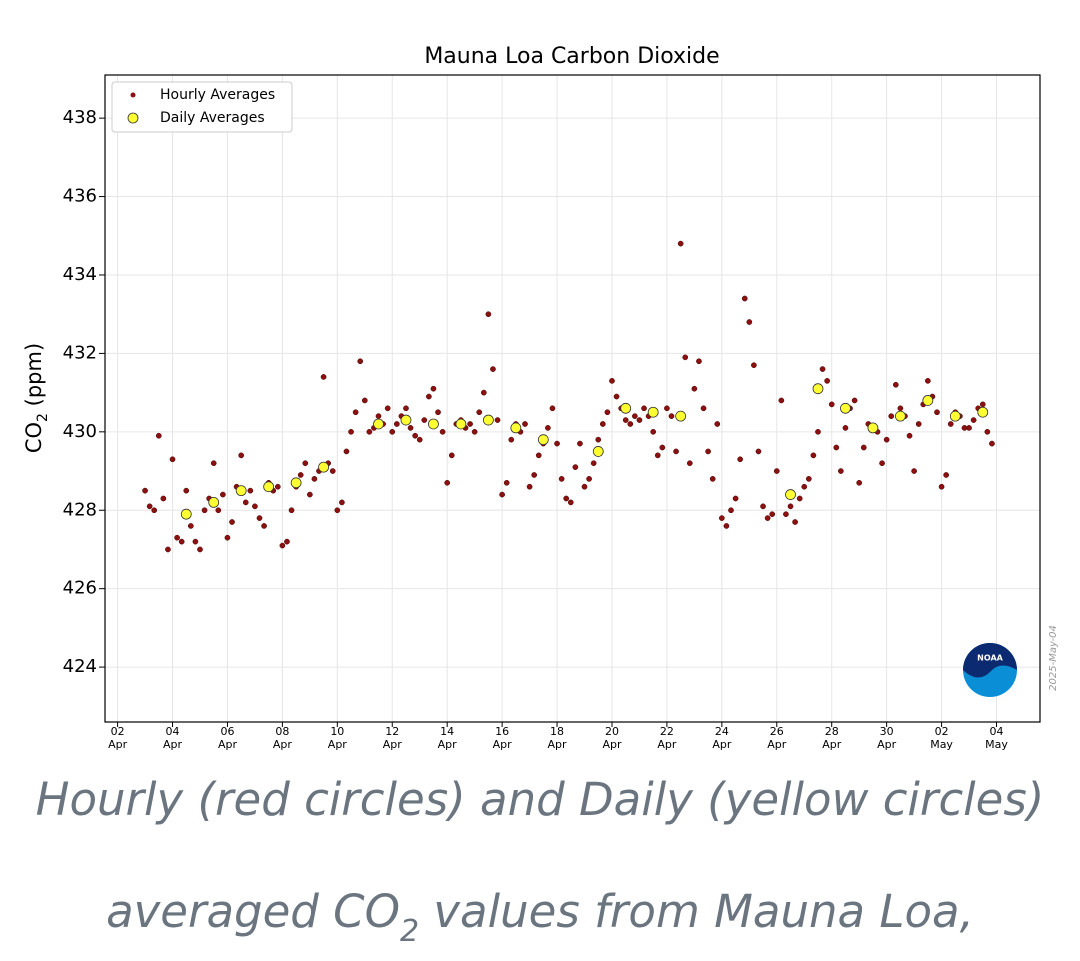 Image resolution: width=1080 pixels, height=961 pixels. I want to click on legend-marker, so click(133, 95).